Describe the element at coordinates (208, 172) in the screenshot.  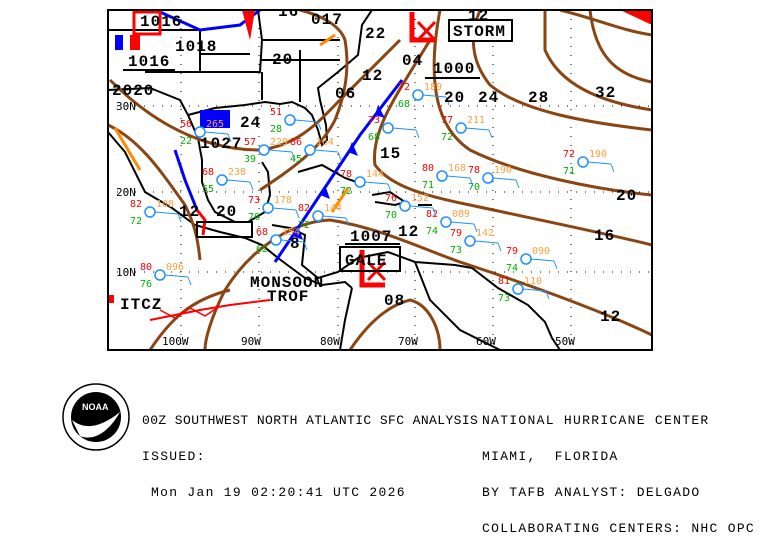
I see `temp-label: 68` at that location.